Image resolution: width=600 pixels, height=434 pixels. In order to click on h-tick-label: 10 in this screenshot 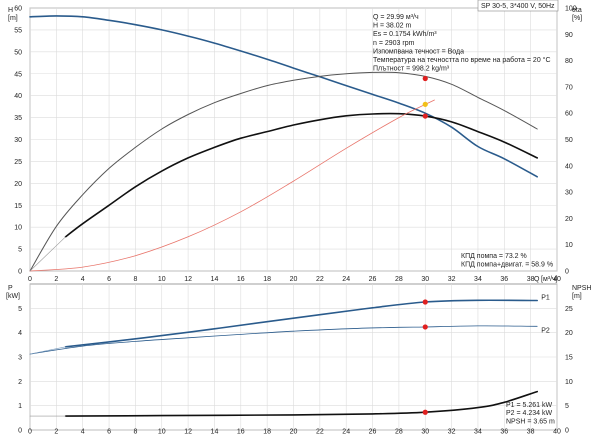, I will do `click(18, 228)`.